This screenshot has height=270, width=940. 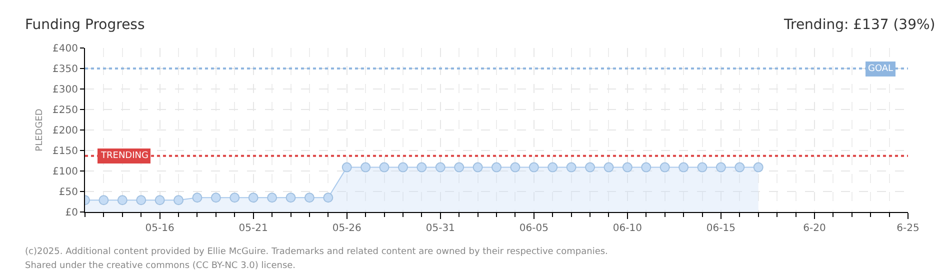 I want to click on y-tick-label: £100, so click(x=65, y=172).